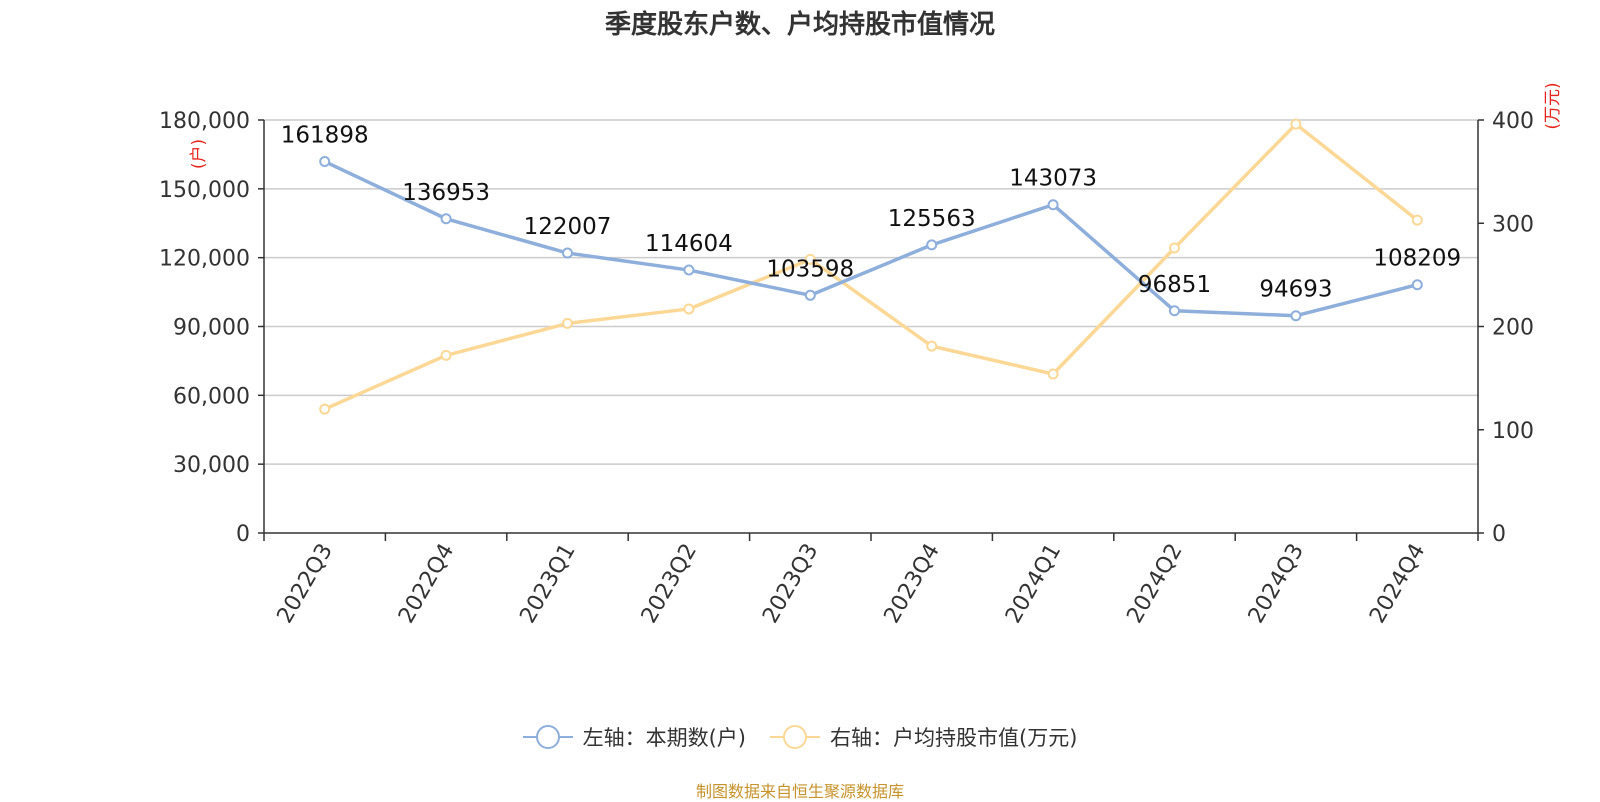 The image size is (1600, 802). Describe the element at coordinates (1499, 534) in the screenshot. I see `right-axis-tick-label: 0` at that location.